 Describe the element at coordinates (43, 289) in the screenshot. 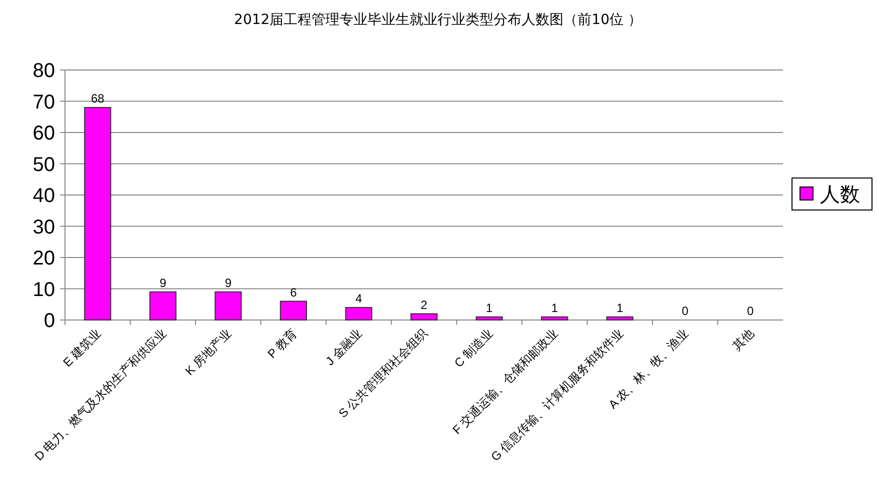

I see `y-tick-label: 10` at that location.